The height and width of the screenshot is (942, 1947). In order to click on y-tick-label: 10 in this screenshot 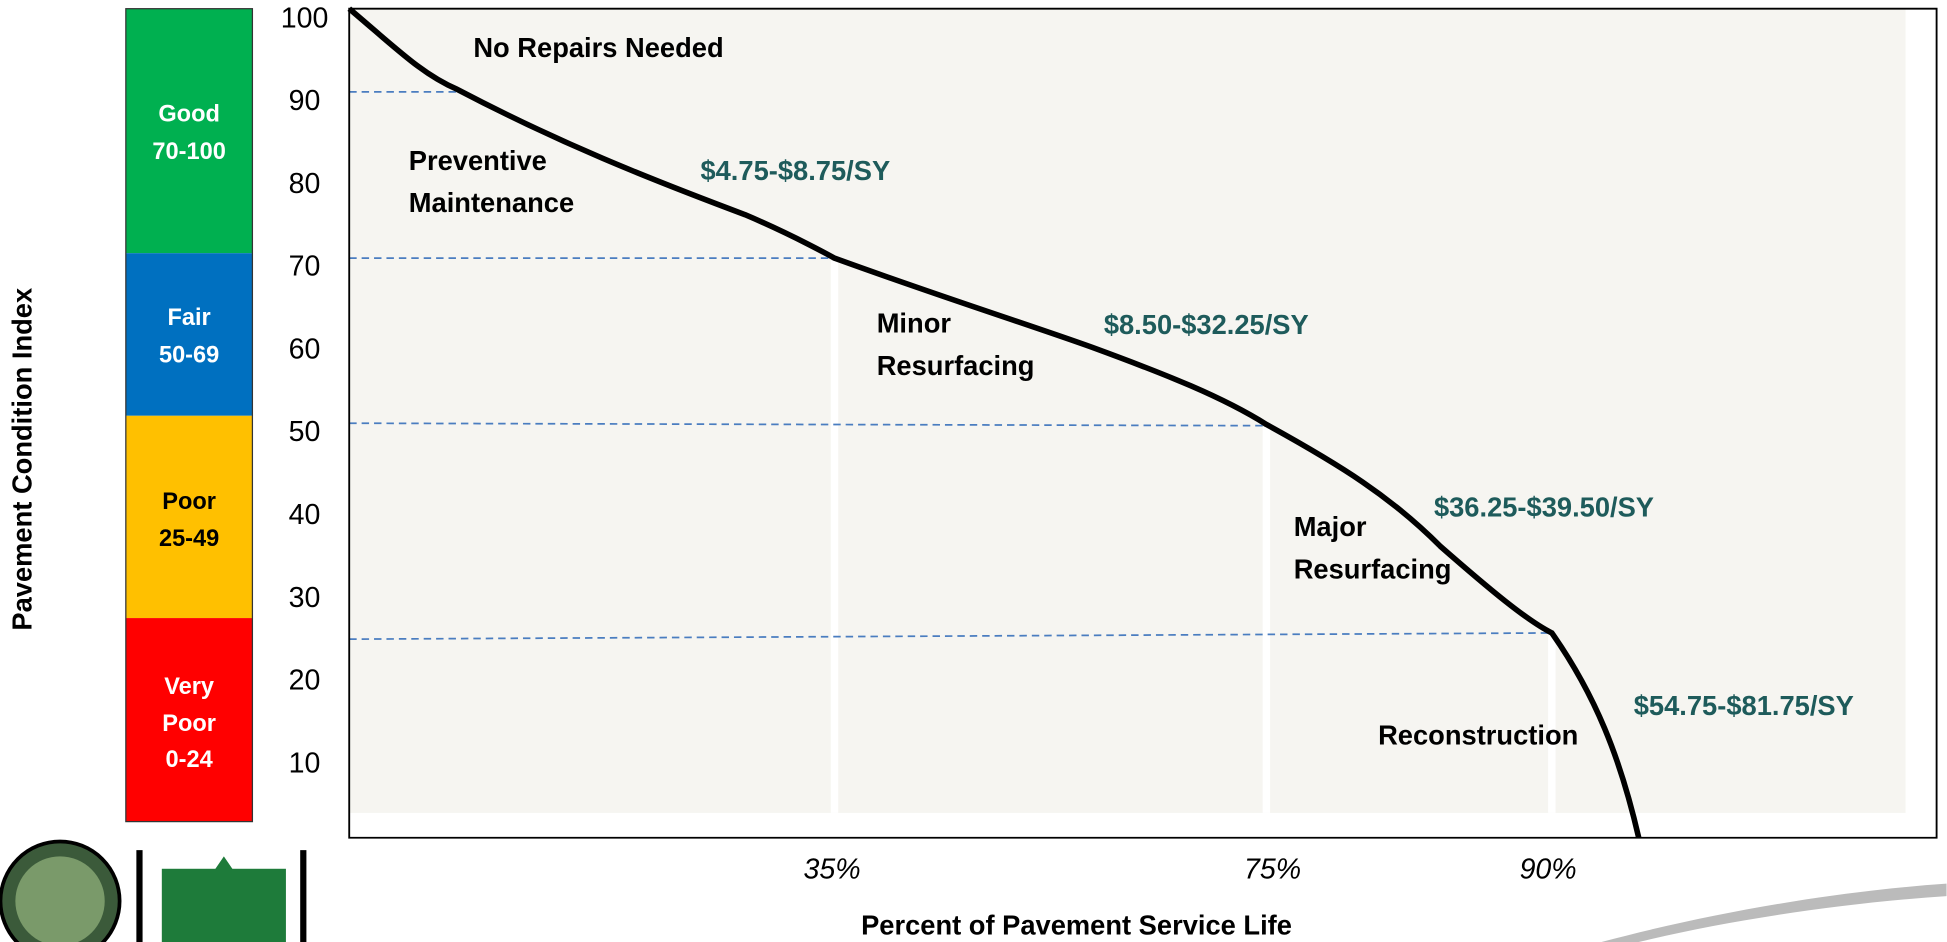, I will do `click(305, 763)`.